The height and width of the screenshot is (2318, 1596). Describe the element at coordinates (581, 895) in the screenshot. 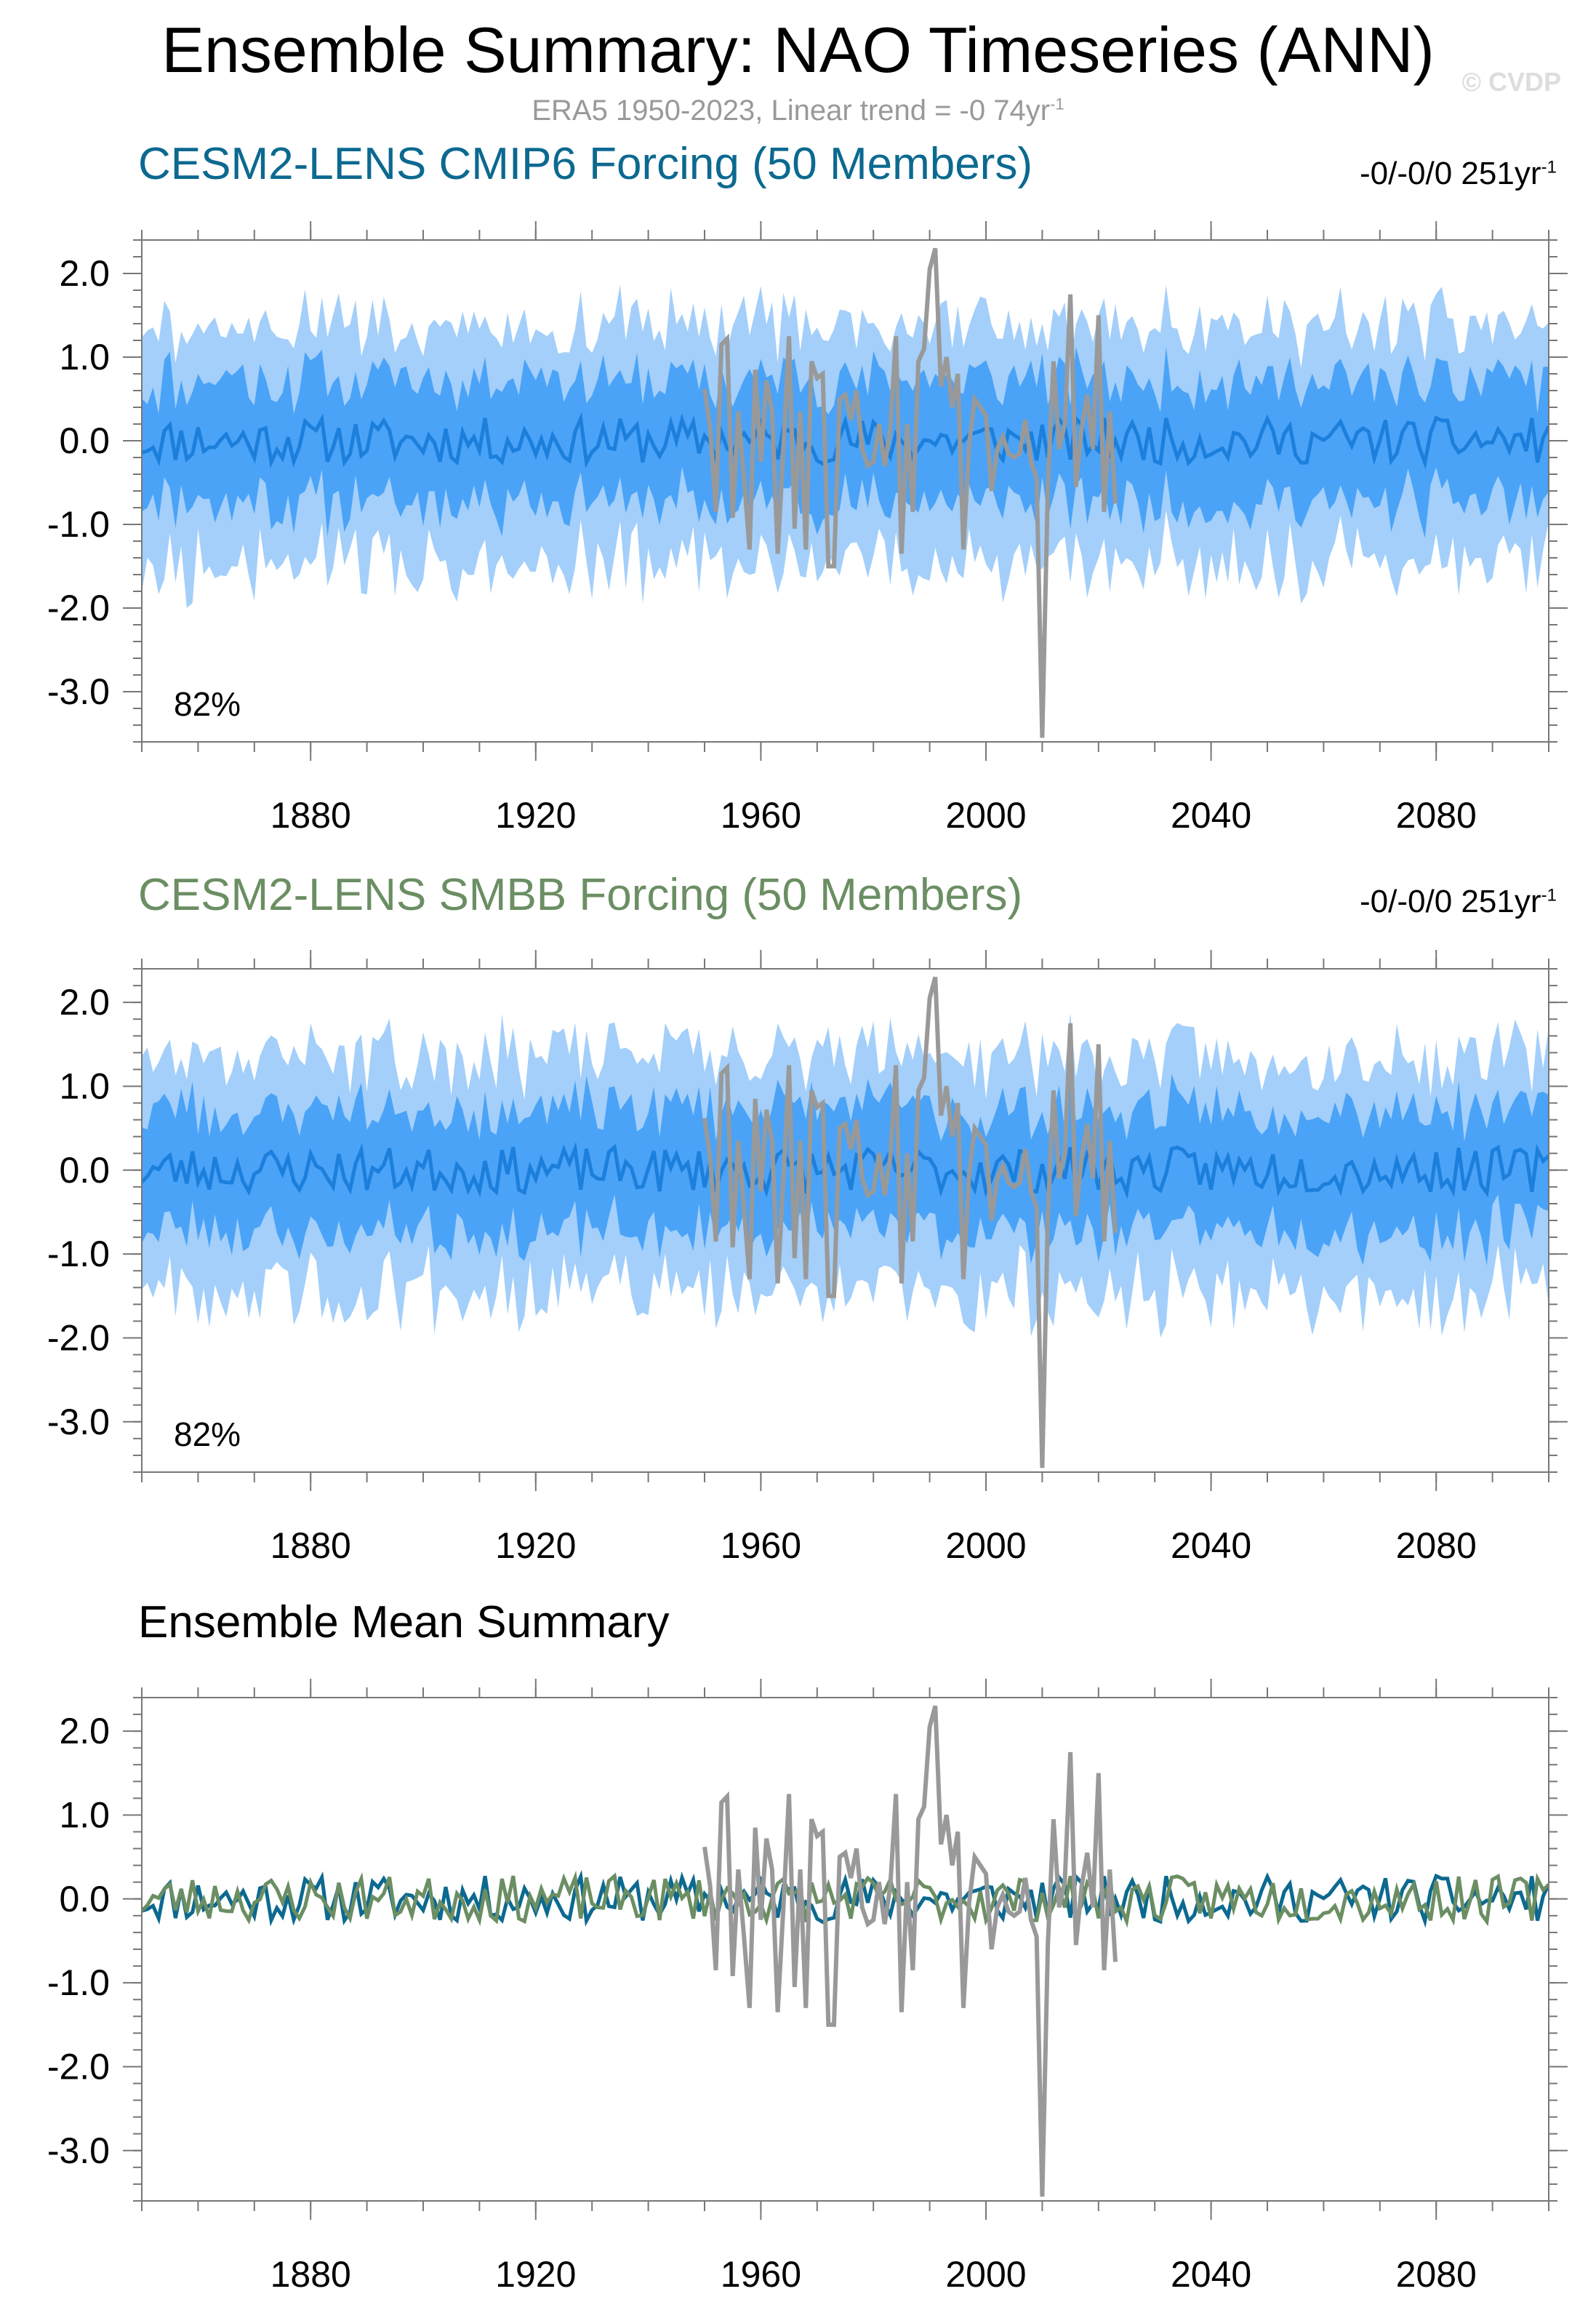

I see `panel-2-title: CESM2-LENS SMBB Forcing (50 Members)` at that location.